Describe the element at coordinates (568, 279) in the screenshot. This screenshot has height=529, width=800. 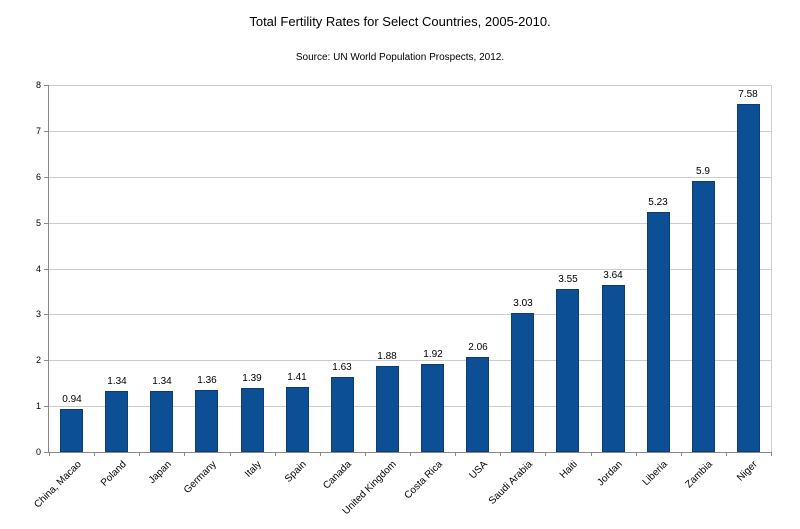
I see `bar-value-label: 3.55` at that location.